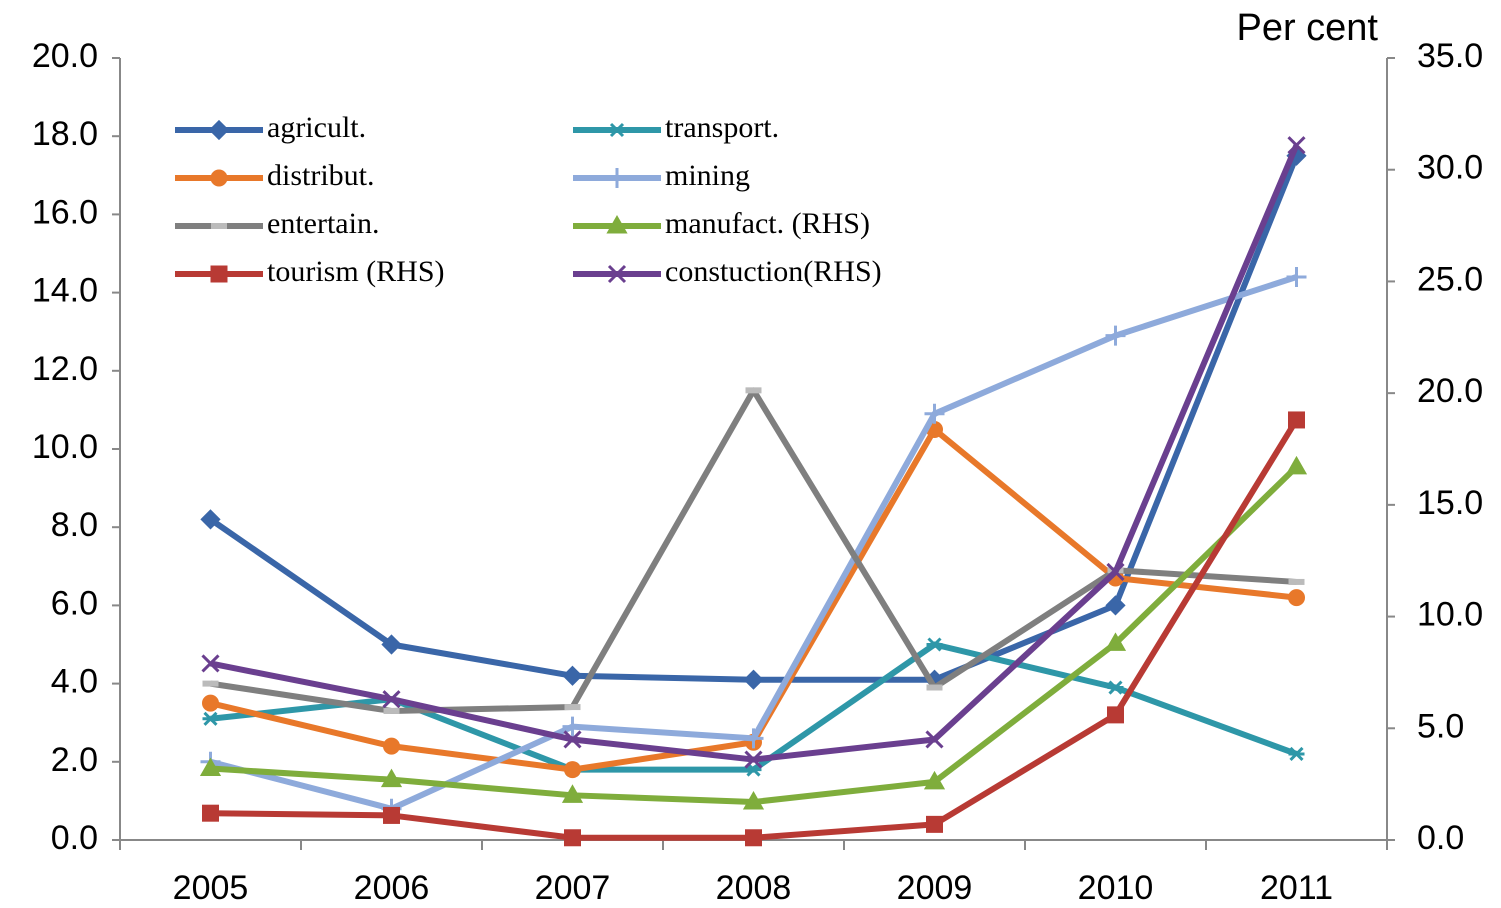  What do you see at coordinates (65, 134) in the screenshot?
I see `y-tick-label: 18.0` at bounding box center [65, 134].